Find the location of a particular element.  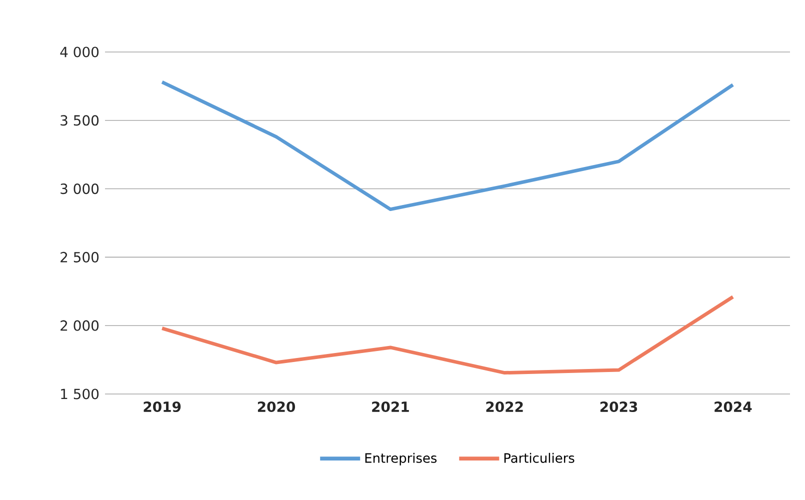

y-tick-label: 1 500 is located at coordinates (80, 394).